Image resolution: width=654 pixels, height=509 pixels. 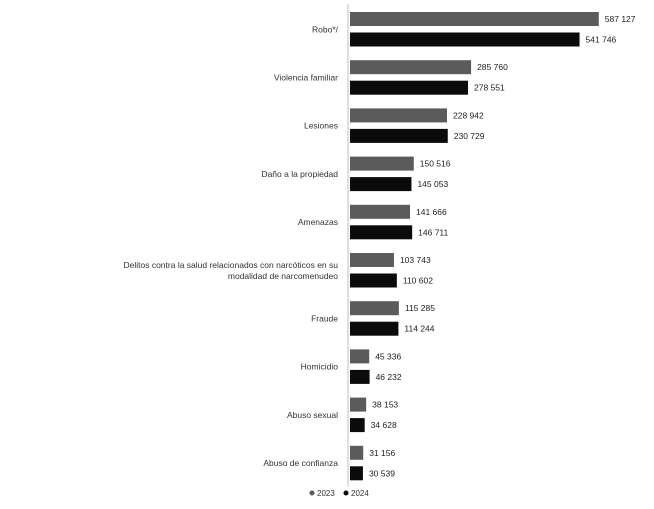 What do you see at coordinates (382, 473) in the screenshot?
I see `data-label: 30 539` at bounding box center [382, 473].